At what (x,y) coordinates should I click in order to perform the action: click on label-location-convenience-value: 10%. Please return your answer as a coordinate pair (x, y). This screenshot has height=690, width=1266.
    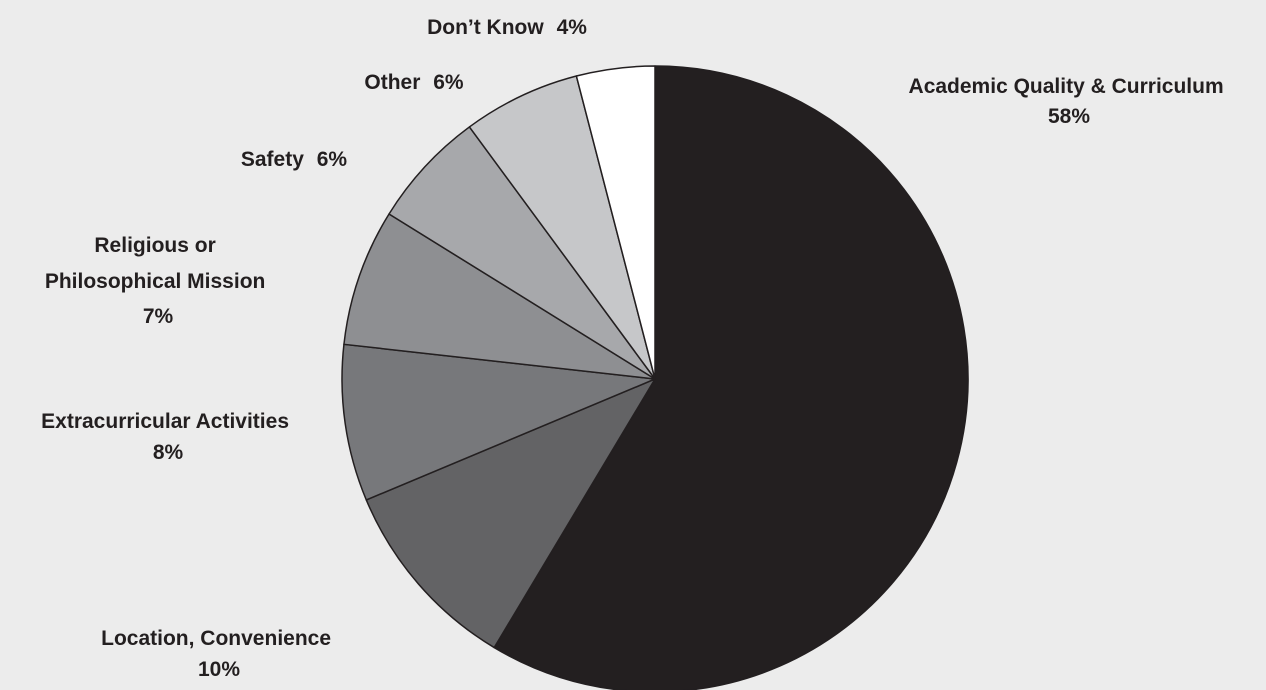
    Looking at the image, I should click on (219, 669).